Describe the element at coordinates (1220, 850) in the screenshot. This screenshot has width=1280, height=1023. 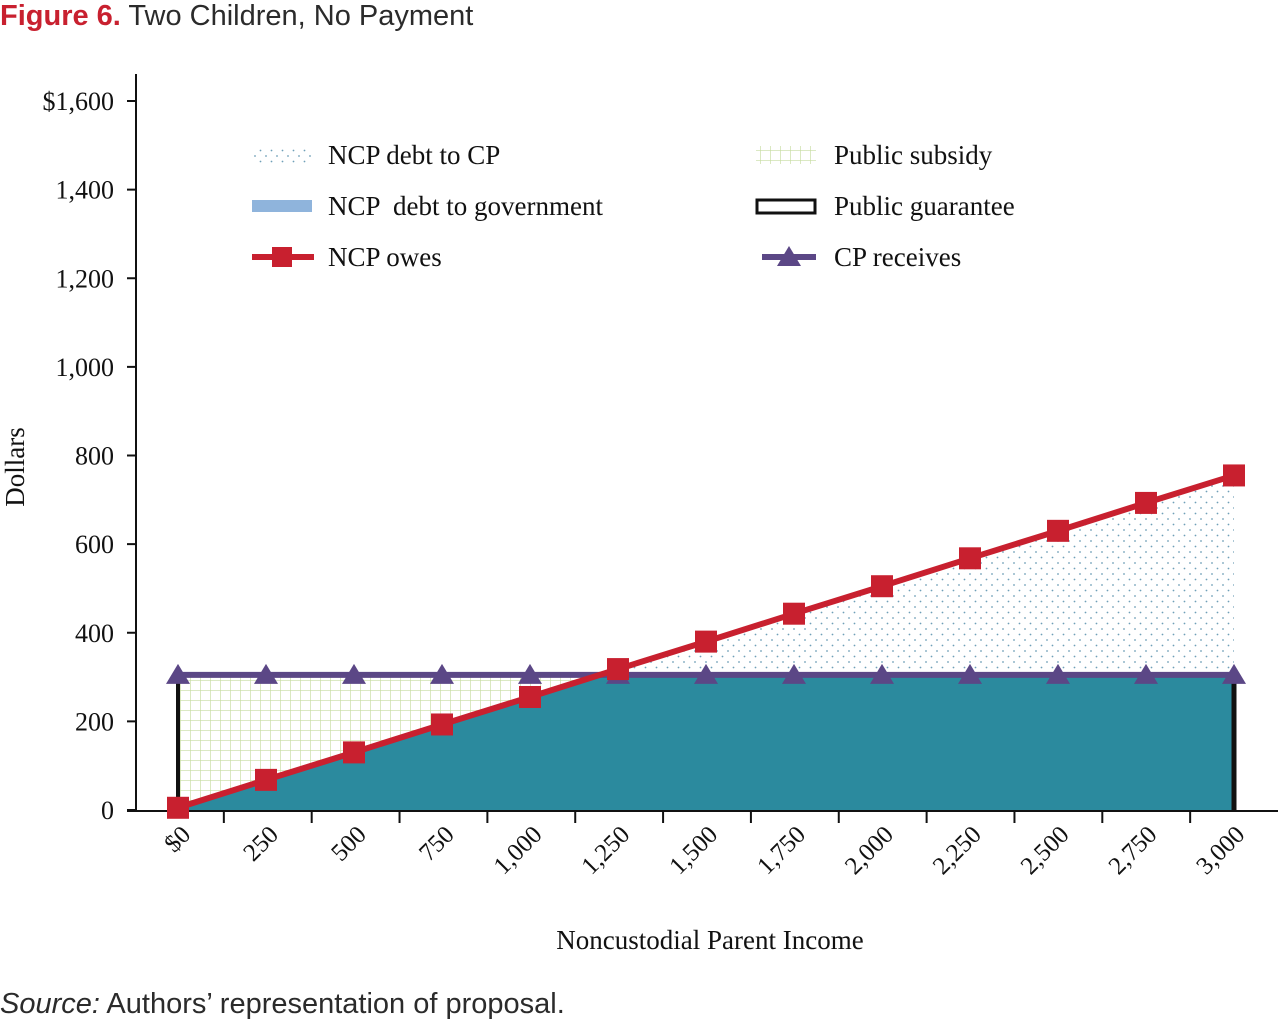
I see `x-tick-label: 3,000` at that location.